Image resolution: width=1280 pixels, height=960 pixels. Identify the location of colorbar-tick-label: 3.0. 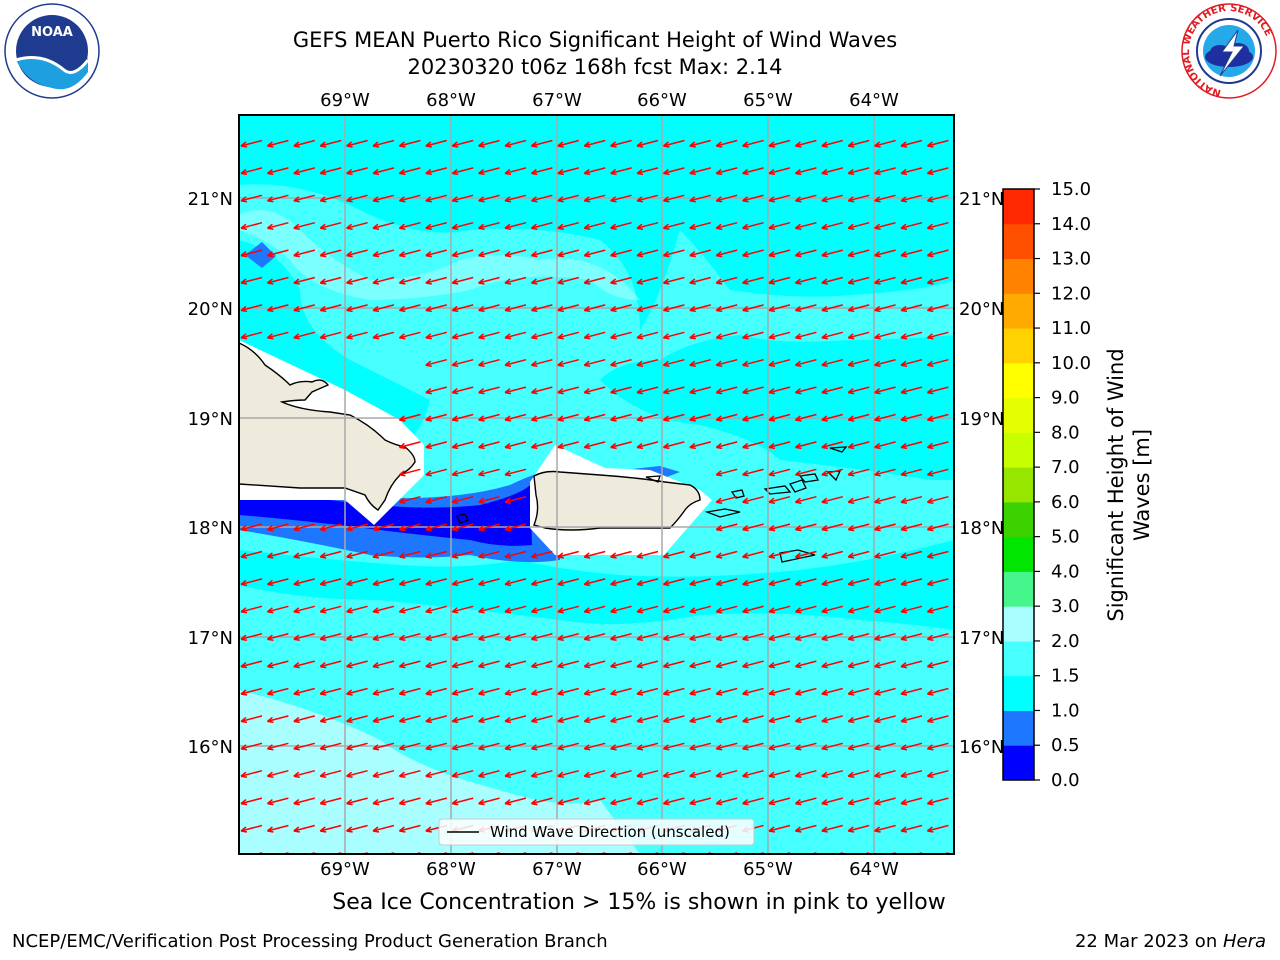
(1065, 606).